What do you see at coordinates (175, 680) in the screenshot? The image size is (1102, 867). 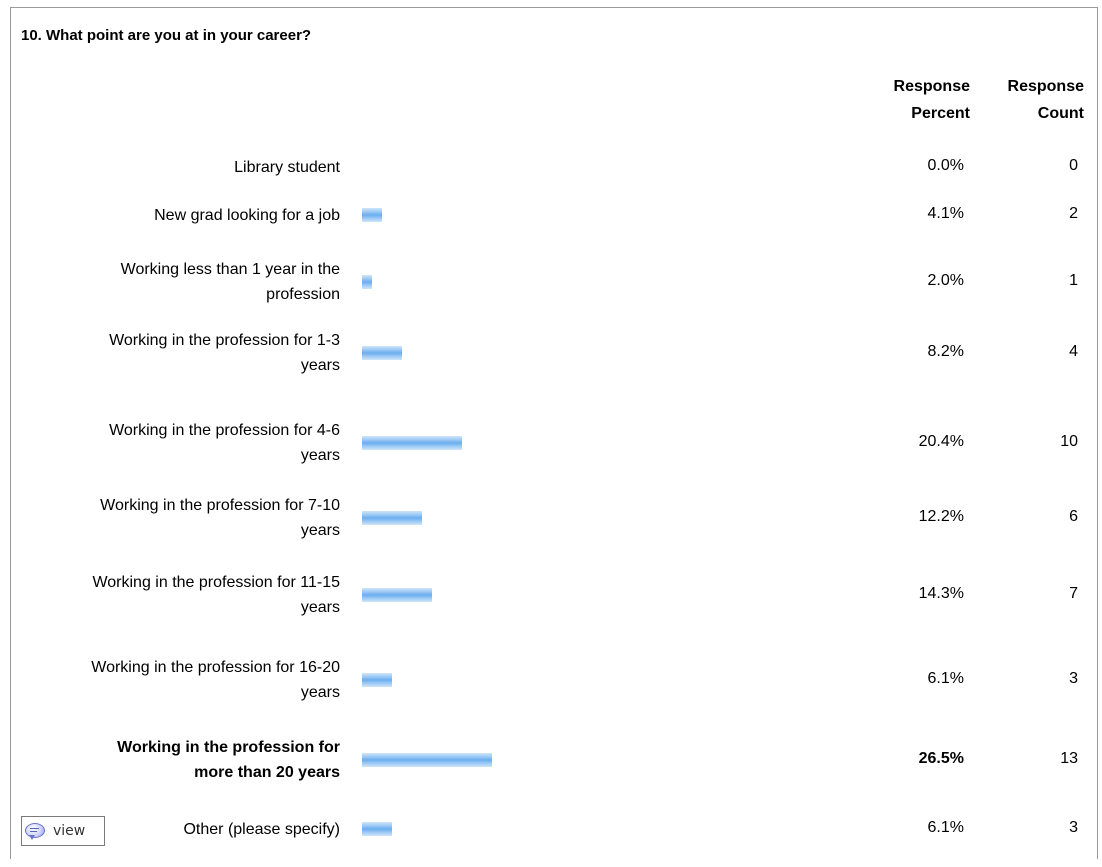 I see `row-label: Working in the profession for 16-20 years` at bounding box center [175, 680].